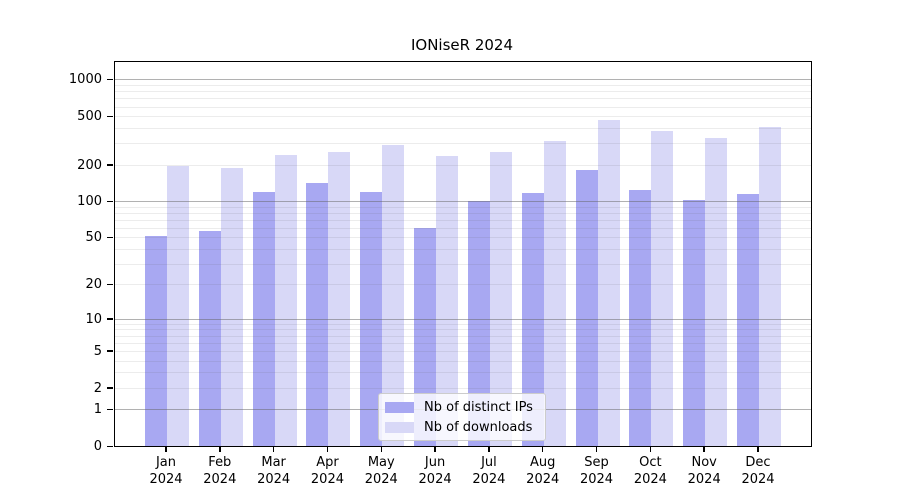 The height and width of the screenshot is (500, 900). What do you see at coordinates (650, 449) in the screenshot?
I see `x-tick-mark-oct` at bounding box center [650, 449].